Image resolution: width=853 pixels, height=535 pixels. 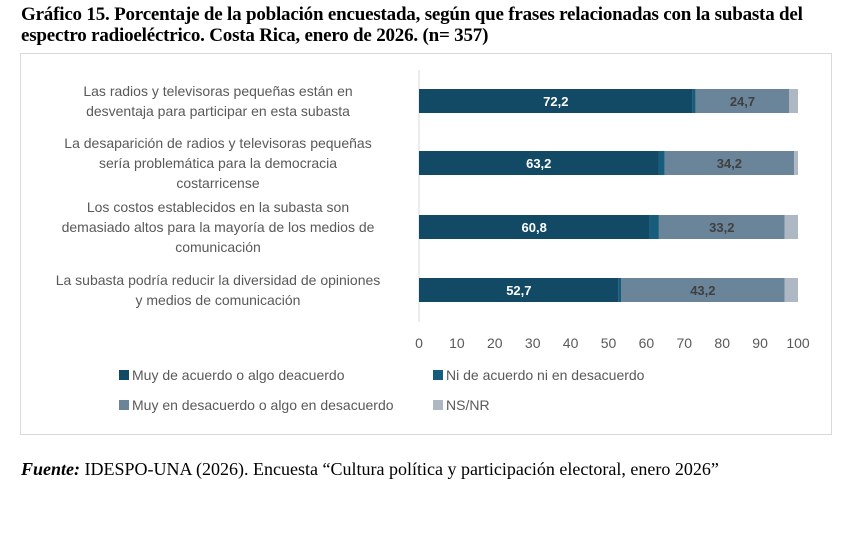 I want to click on category-label: comunicación, so click(x=218, y=247).